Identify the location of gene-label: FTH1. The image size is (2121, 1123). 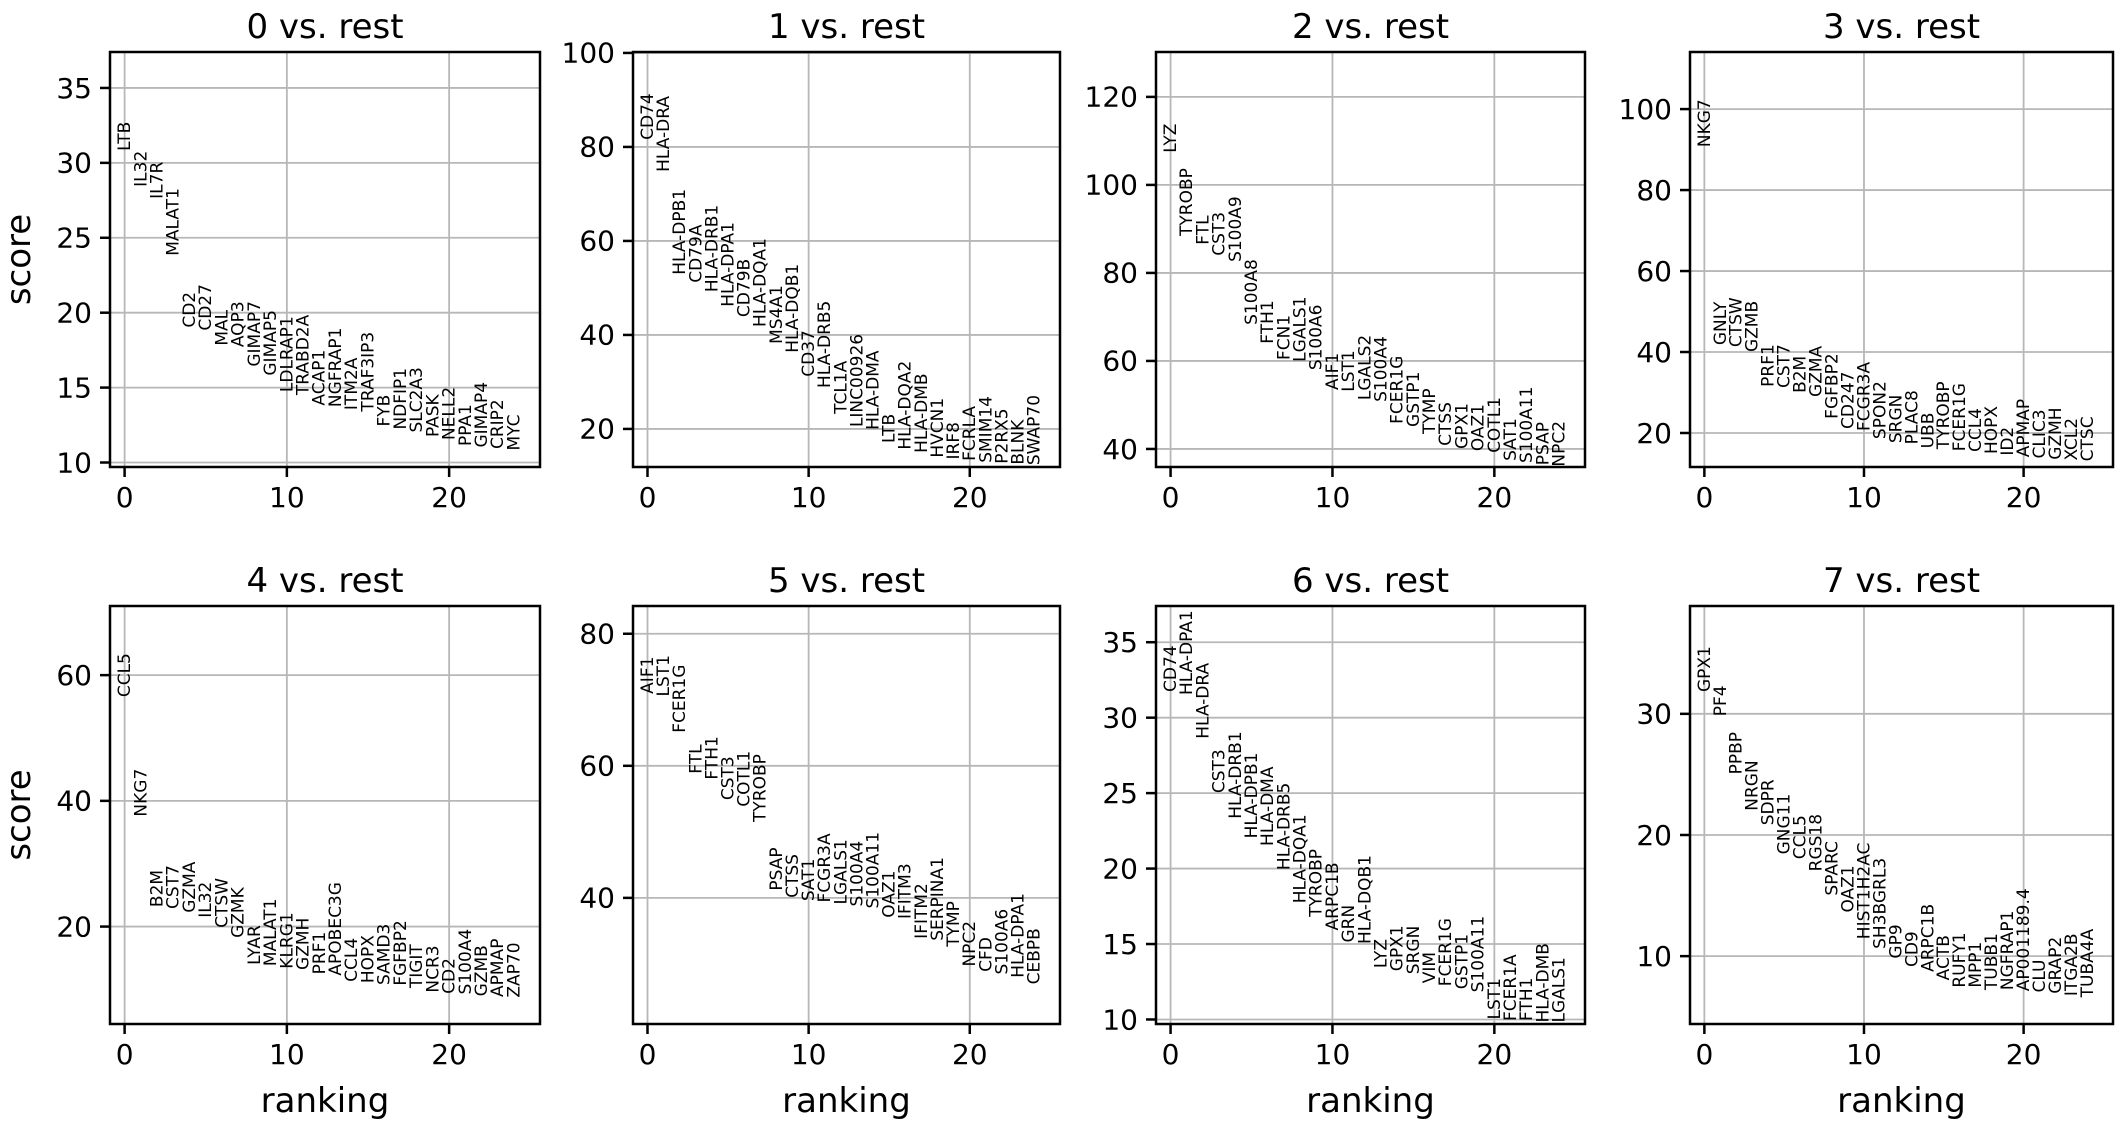
(1268, 321).